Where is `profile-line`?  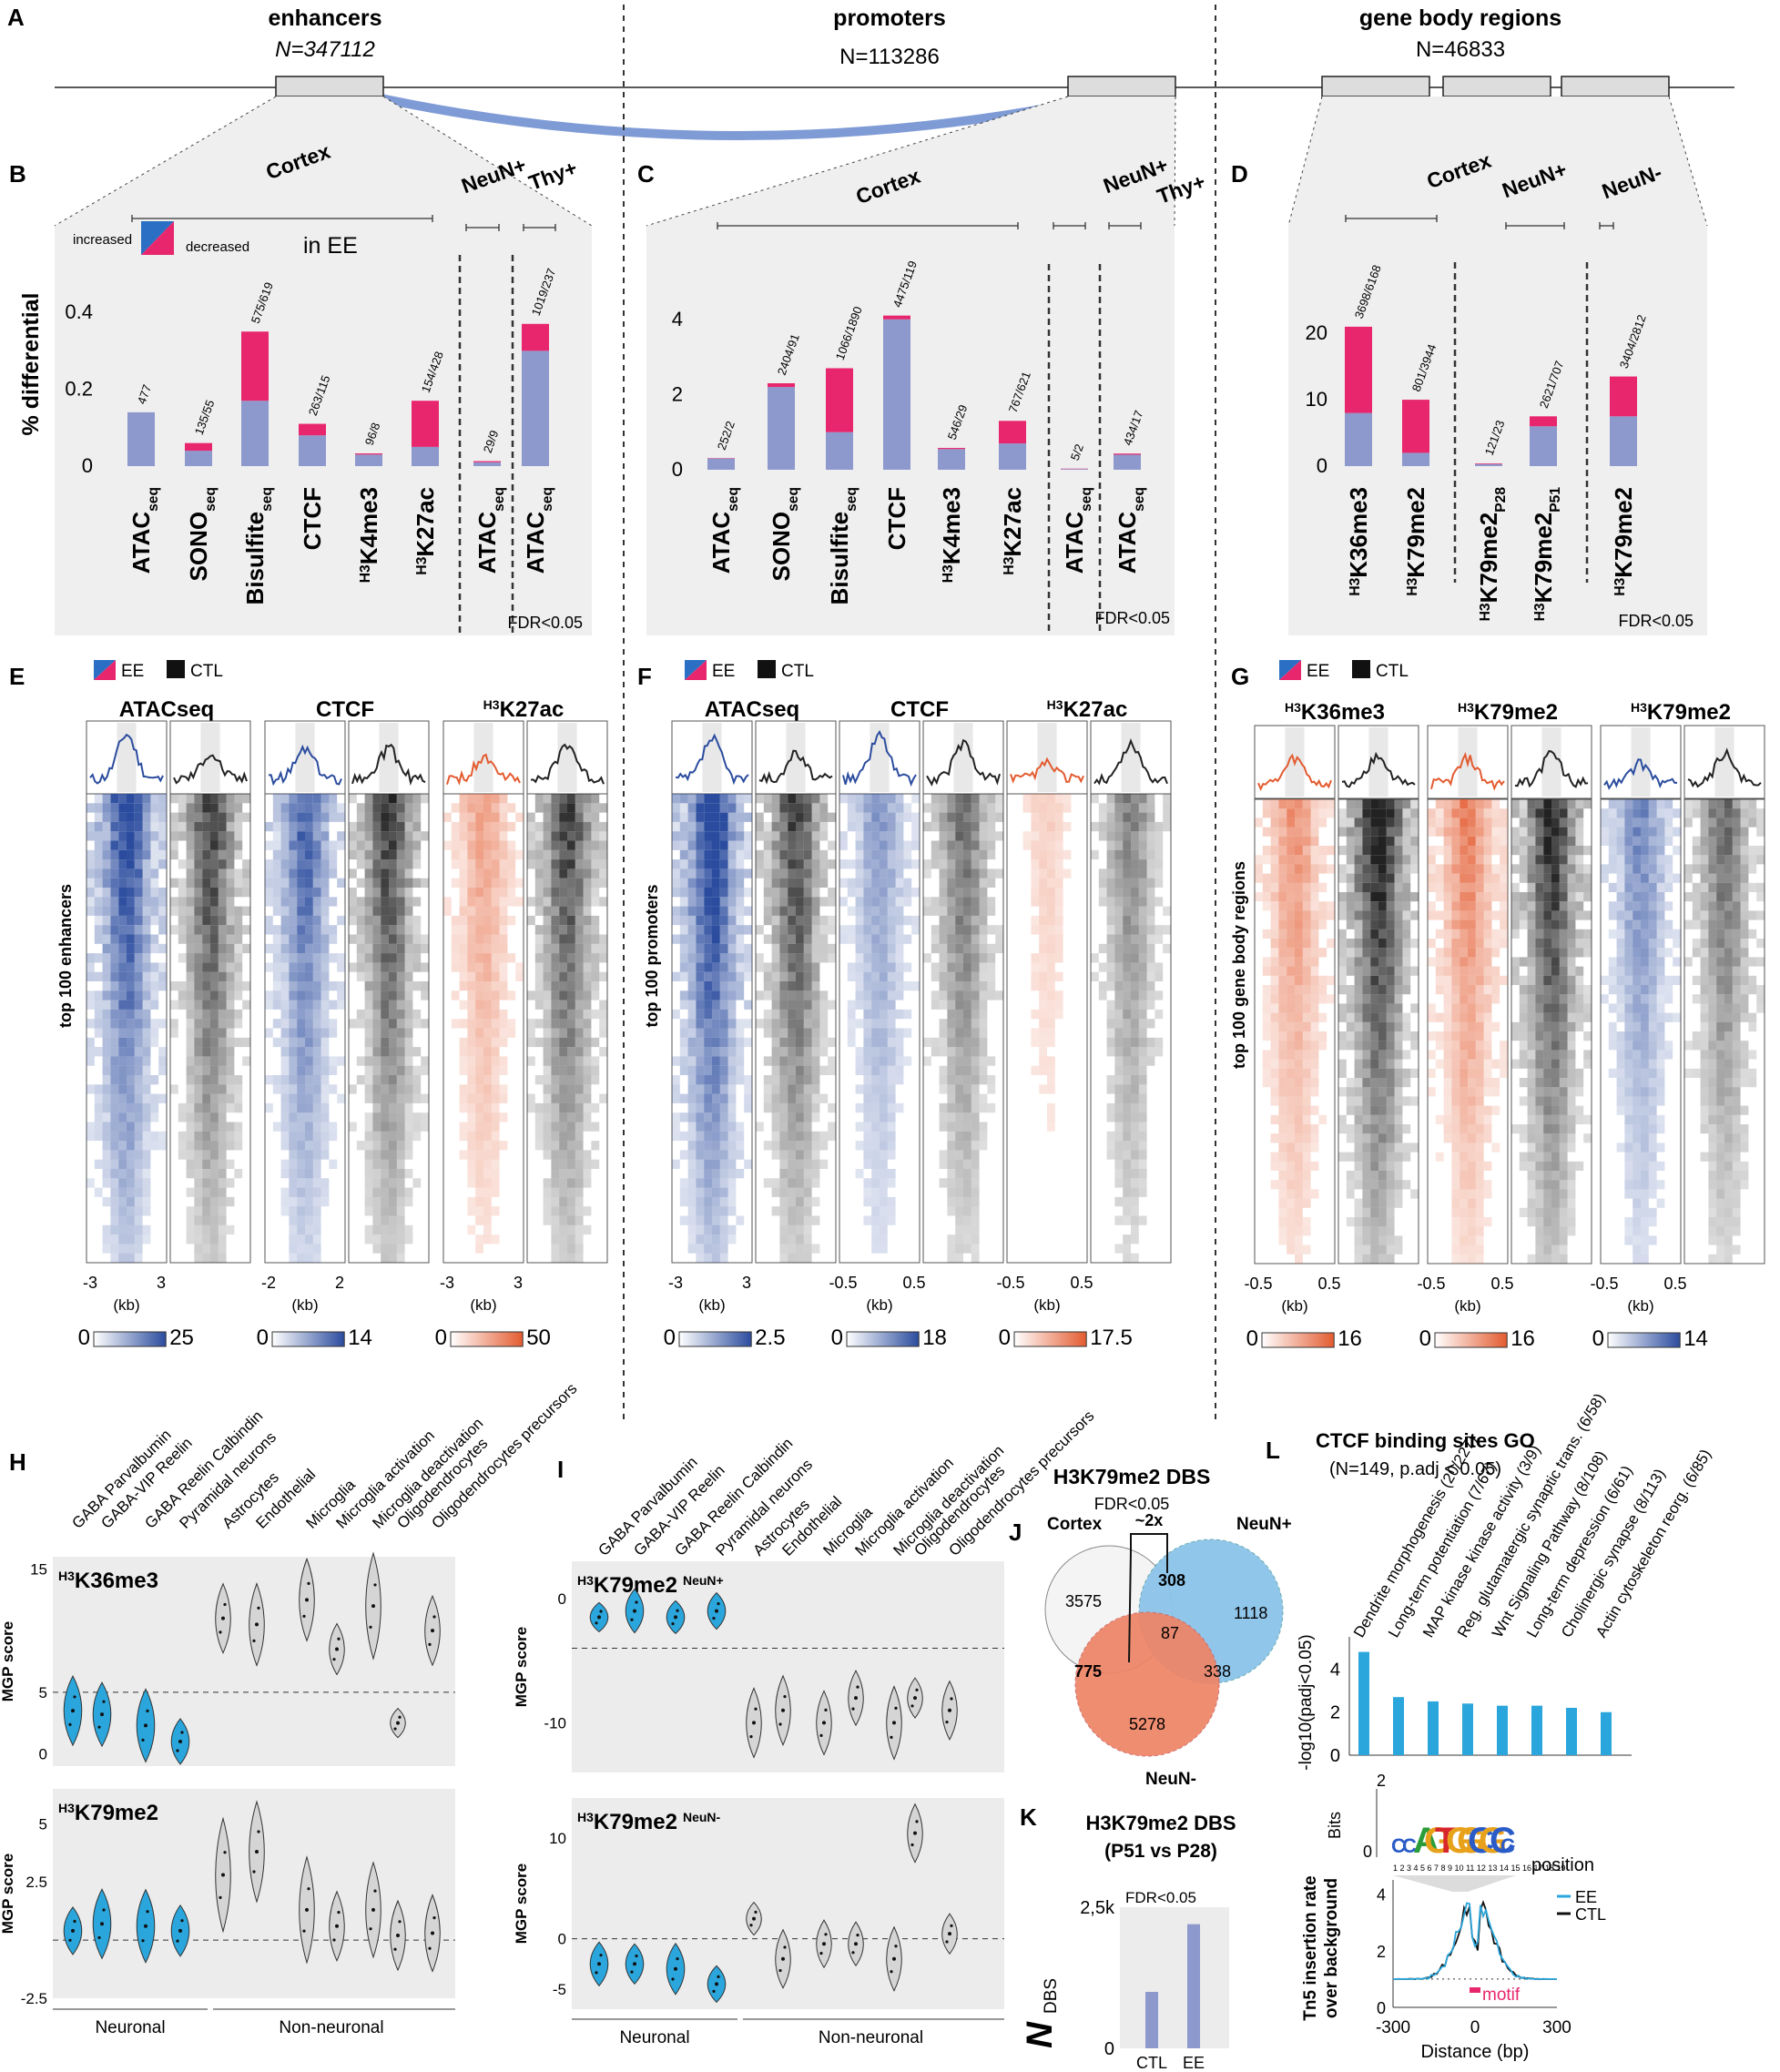
profile-line is located at coordinates (964, 762).